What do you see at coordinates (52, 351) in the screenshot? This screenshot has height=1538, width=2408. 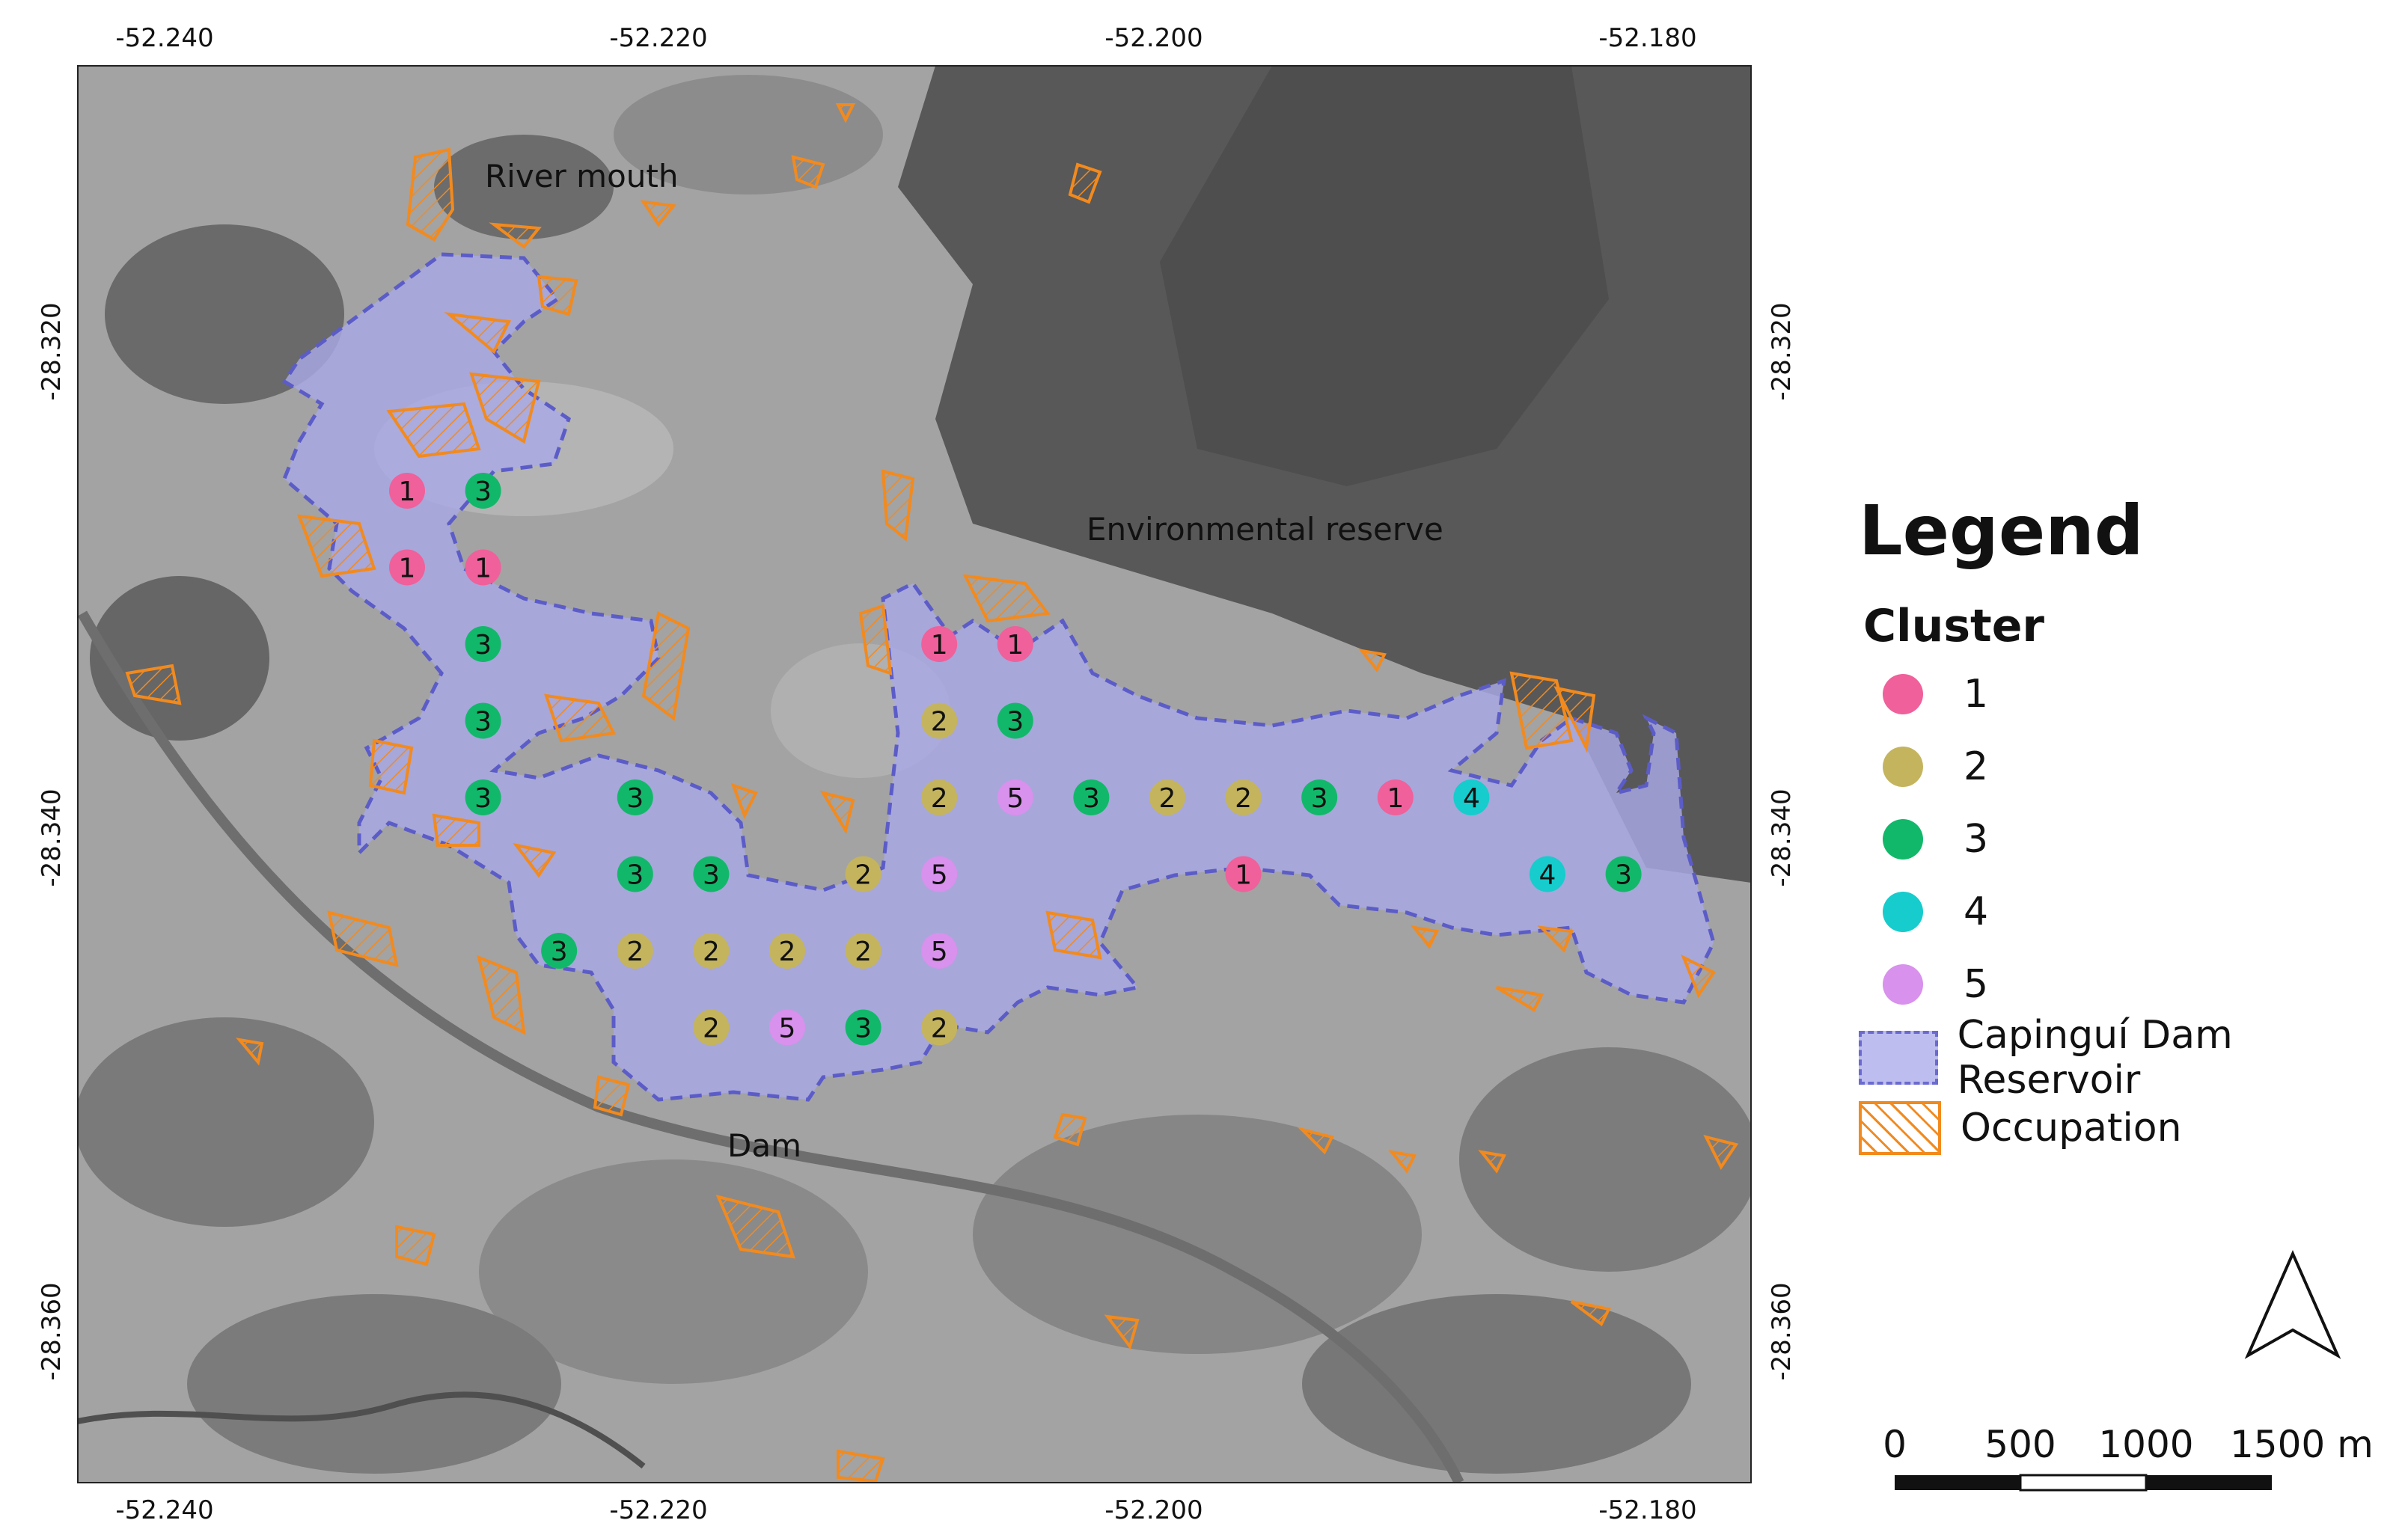 I see `left-tick-1: -28.320` at bounding box center [52, 351].